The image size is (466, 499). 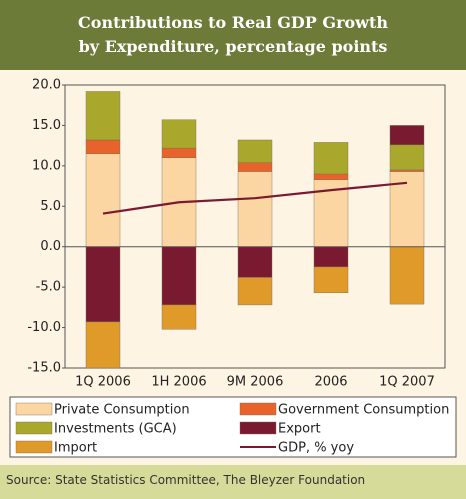 I want to click on x-tick-label: 1H 2006, so click(x=178, y=382).